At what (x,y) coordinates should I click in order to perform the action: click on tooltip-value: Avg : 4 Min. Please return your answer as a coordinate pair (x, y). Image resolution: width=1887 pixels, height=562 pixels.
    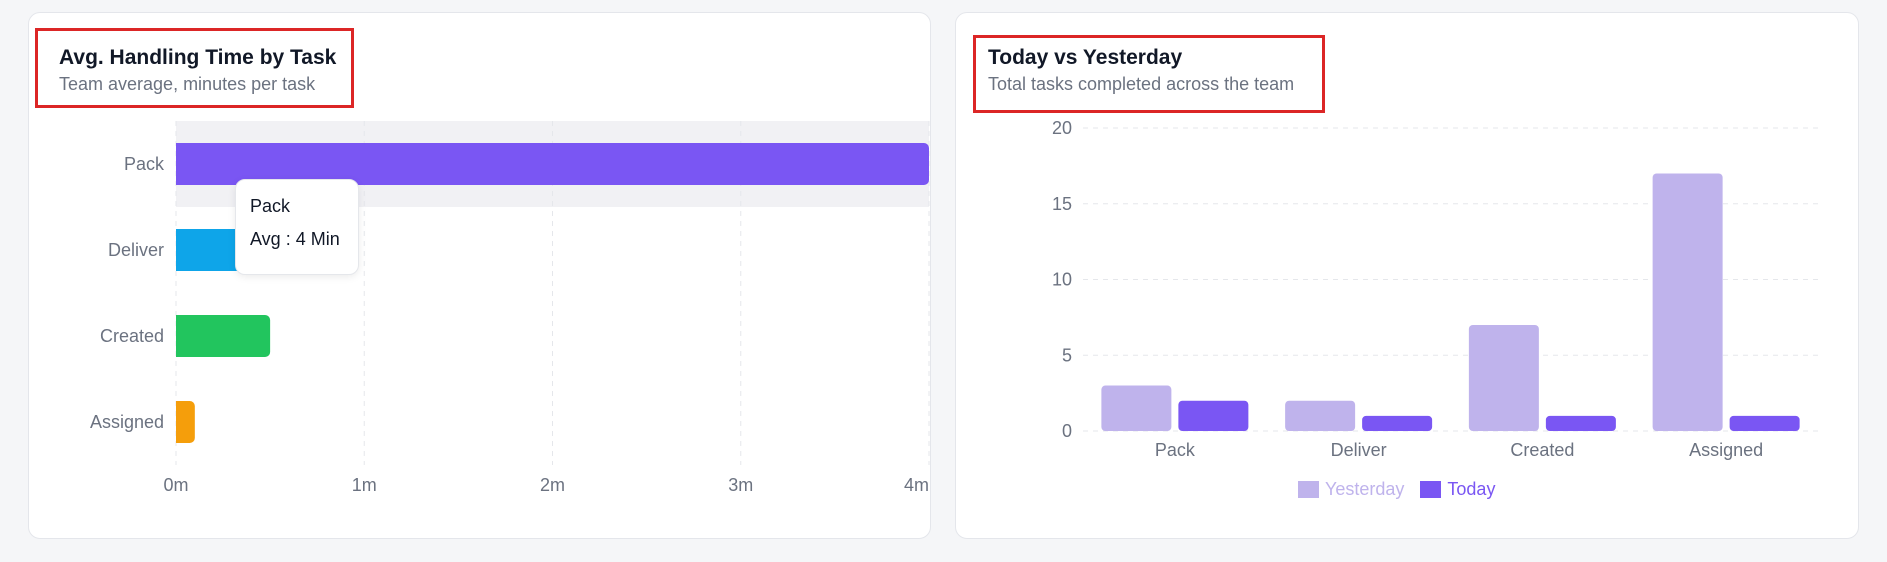
    Looking at the image, I should click on (295, 239).